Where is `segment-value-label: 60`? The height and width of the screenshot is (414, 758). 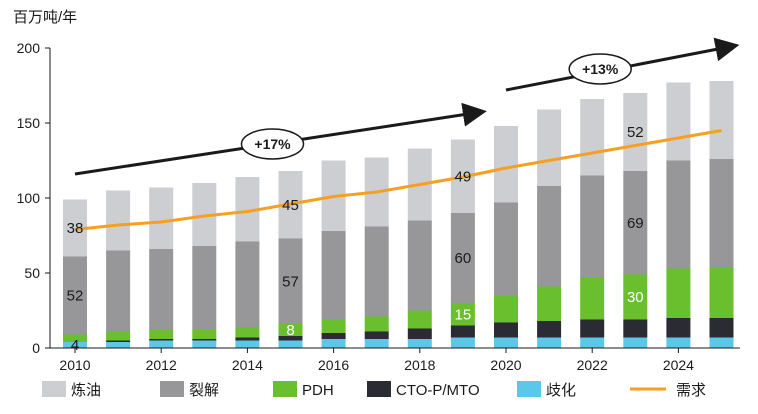 segment-value-label: 60 is located at coordinates (463, 258).